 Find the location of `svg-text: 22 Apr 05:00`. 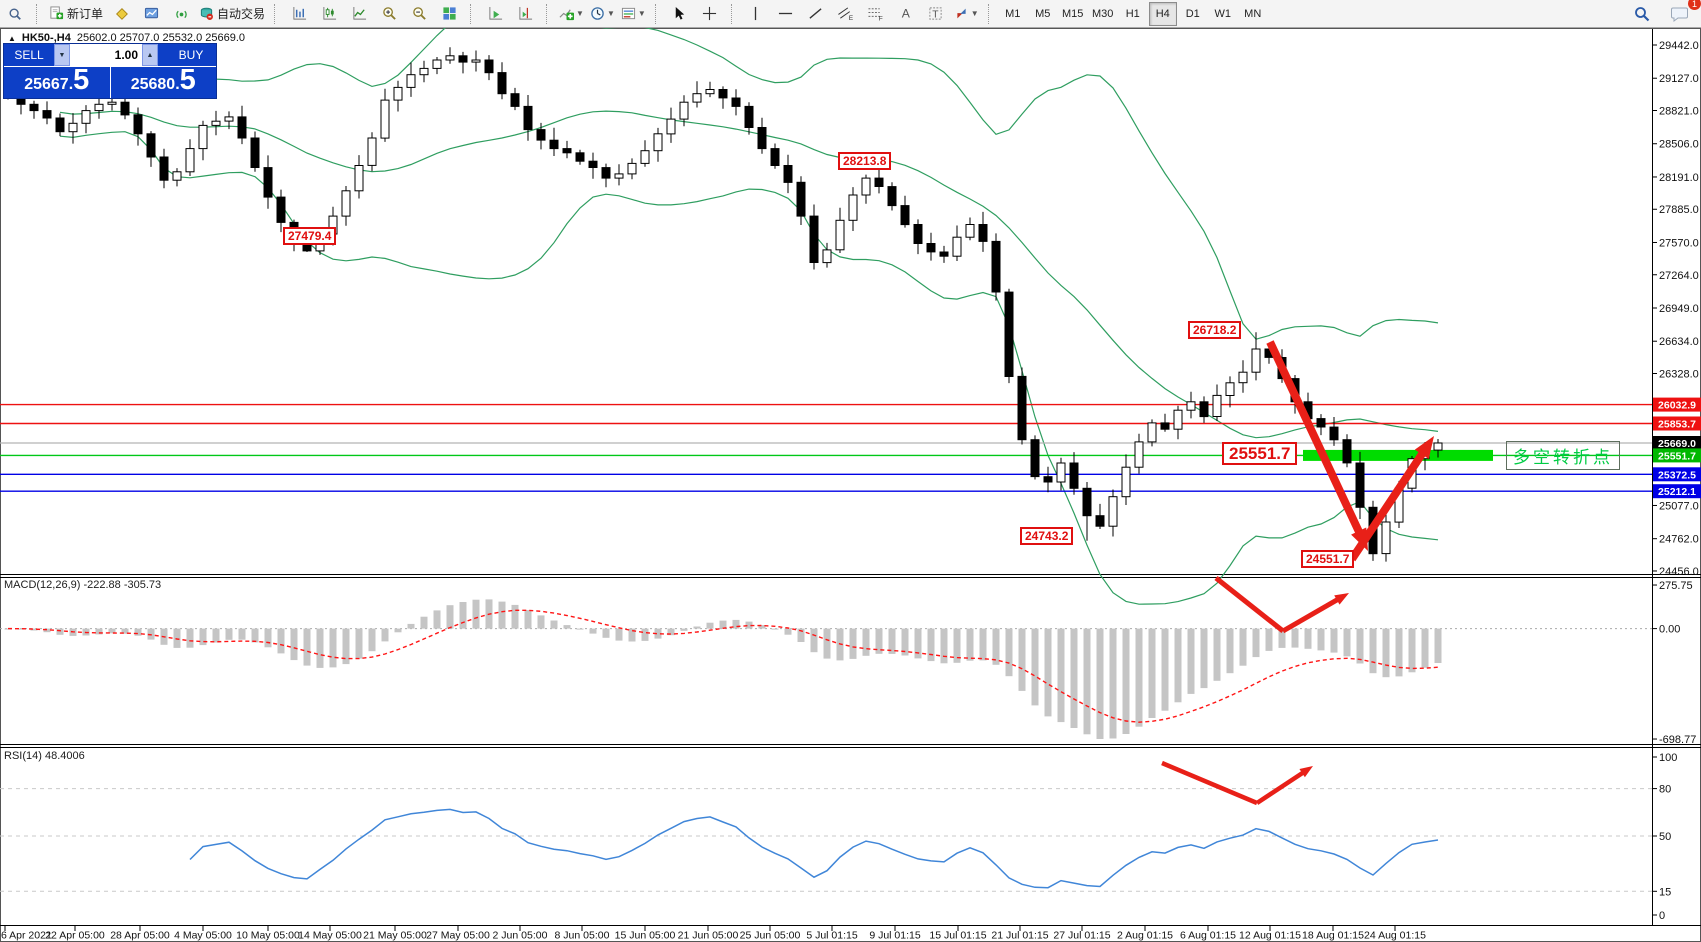

svg-text: 22 Apr 05:00 is located at coordinates (75, 936).